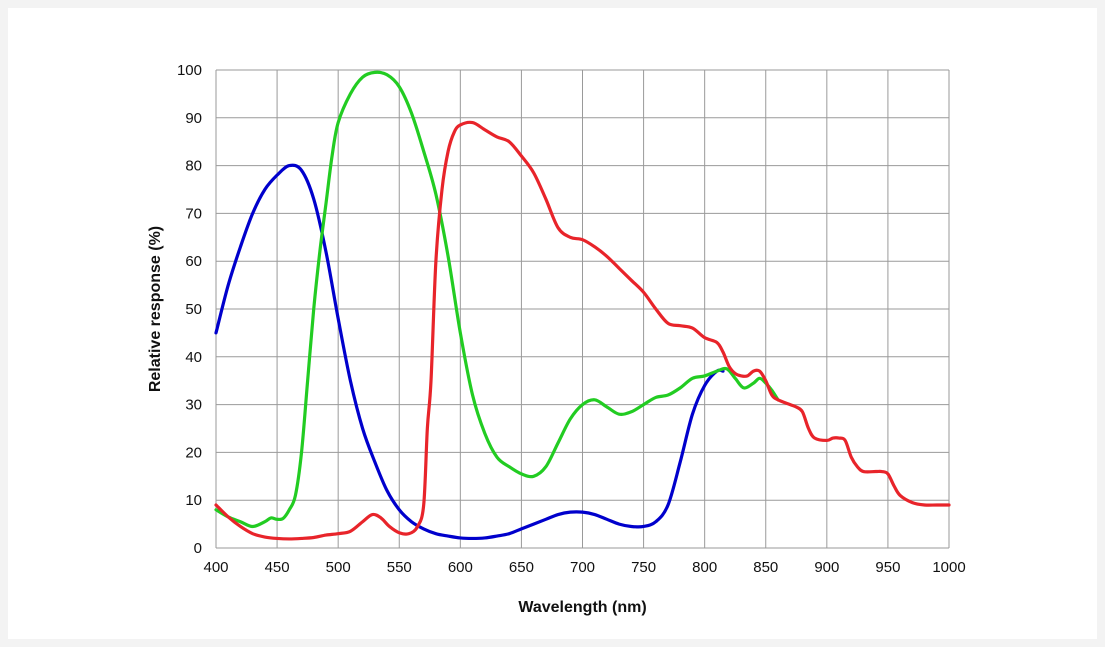 The image size is (1105, 647). I want to click on y-tick-label: 10, so click(193, 500).